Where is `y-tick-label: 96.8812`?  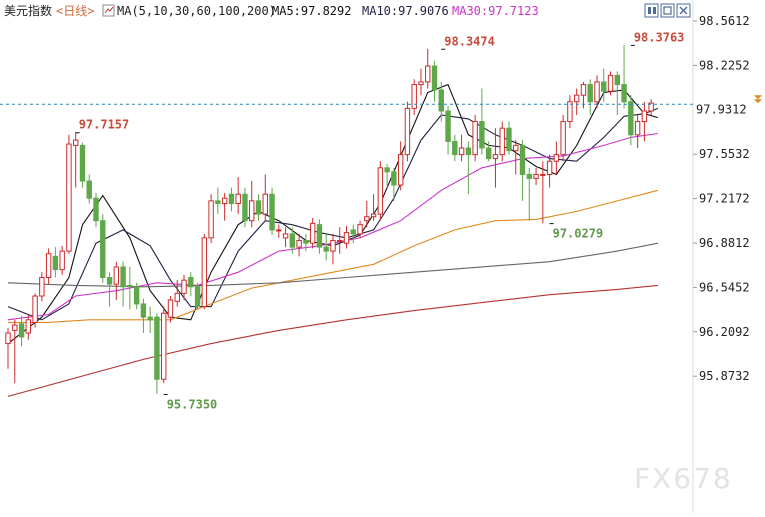
y-tick-label: 96.8812 is located at coordinates (724, 243).